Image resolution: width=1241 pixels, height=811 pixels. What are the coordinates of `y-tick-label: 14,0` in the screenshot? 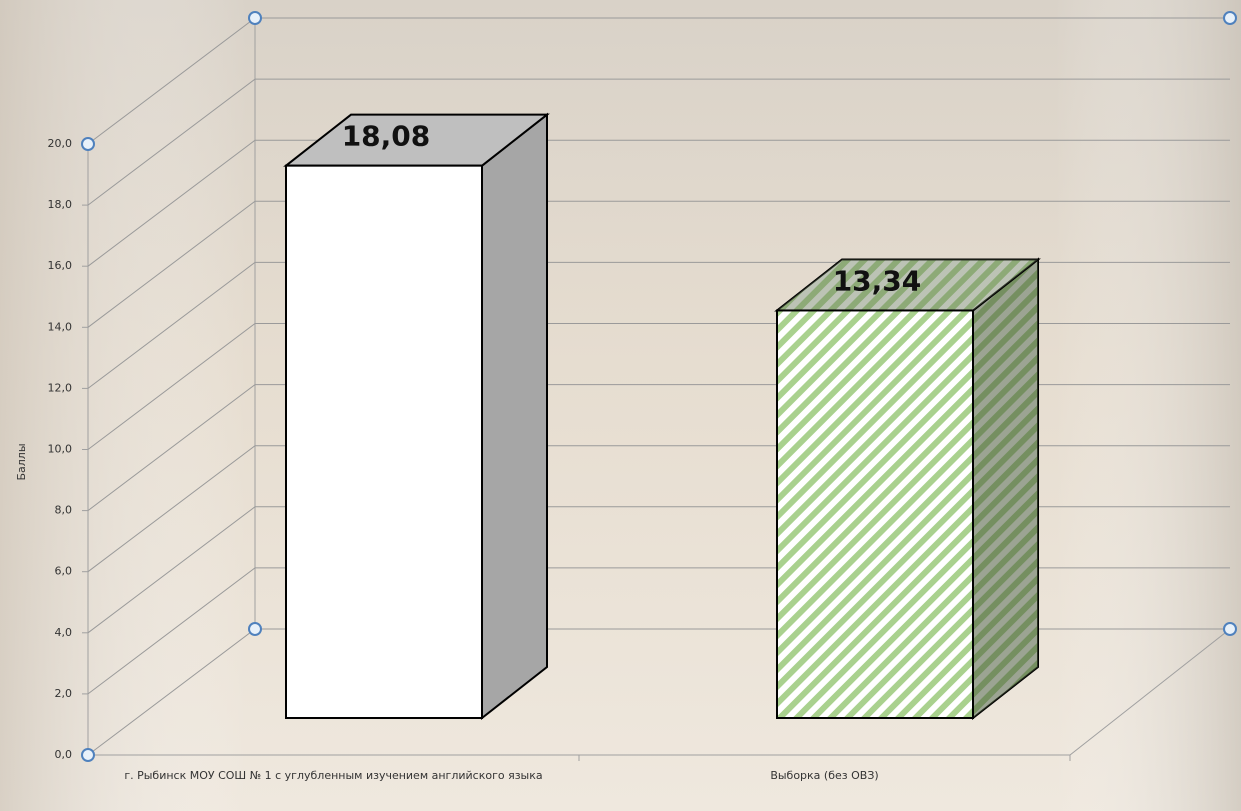 It's located at (60, 326).